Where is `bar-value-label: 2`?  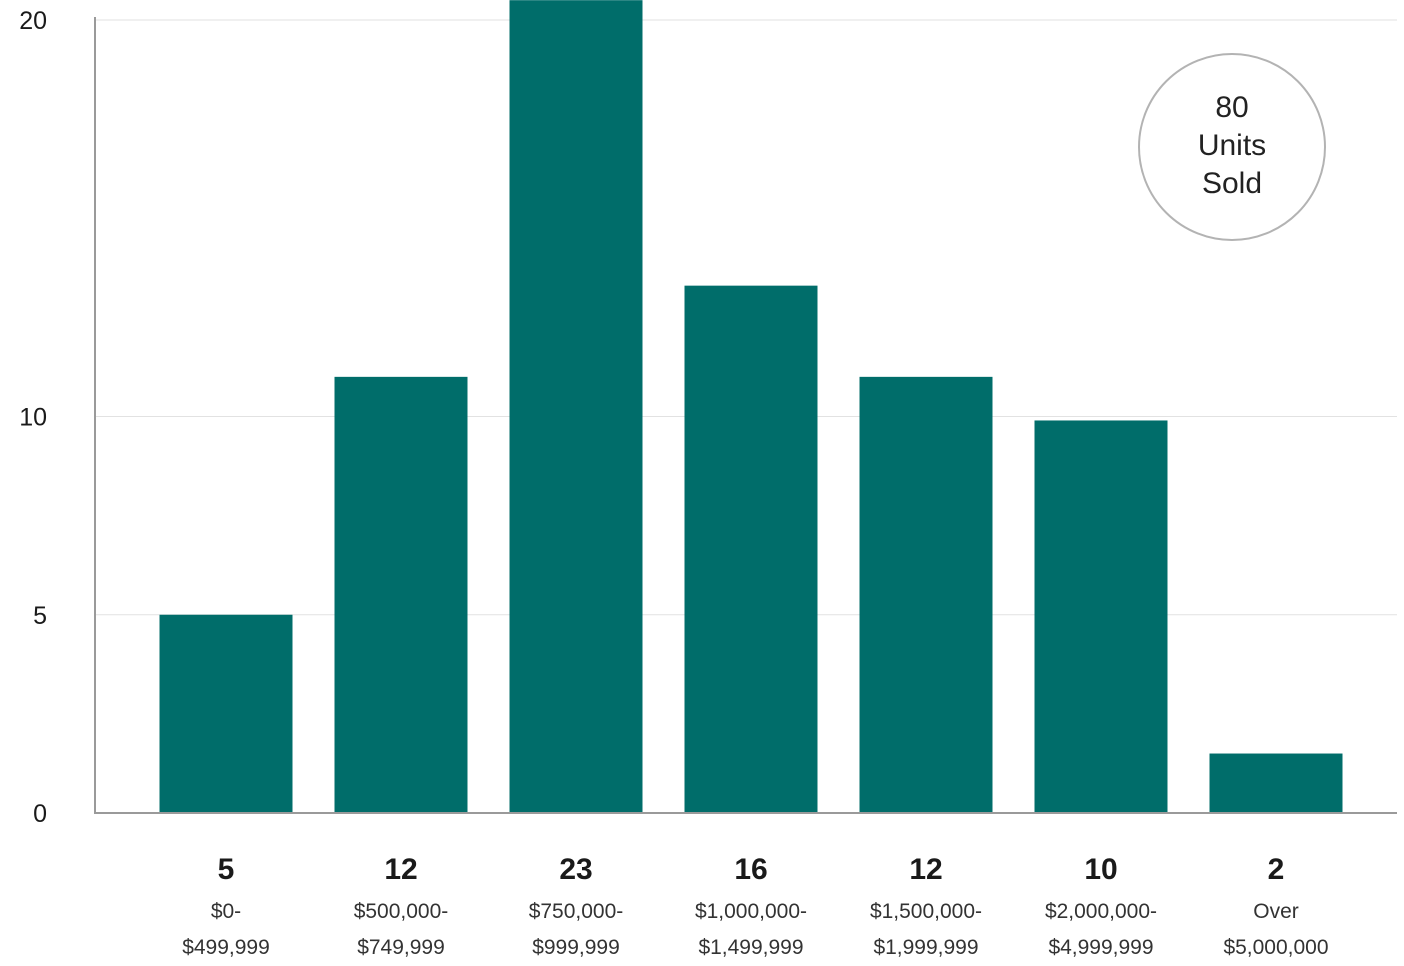 bar-value-label: 2 is located at coordinates (1276, 869).